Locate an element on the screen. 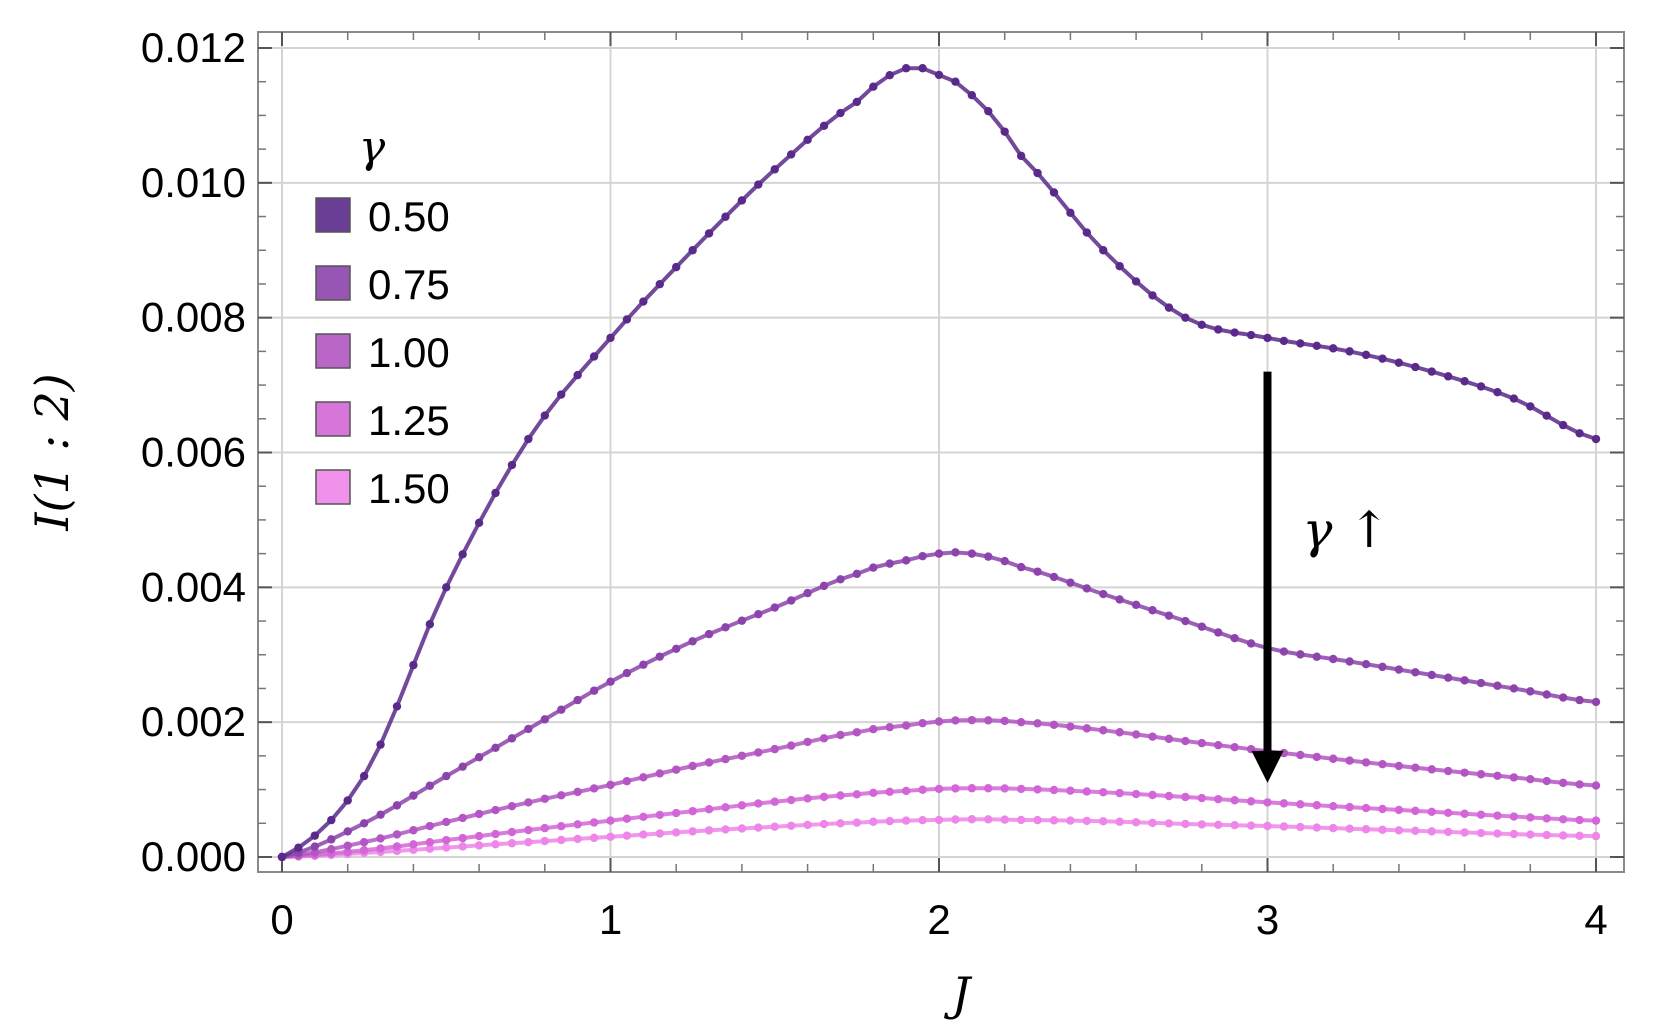  y-tick-label: 0.006 is located at coordinates (193, 452).